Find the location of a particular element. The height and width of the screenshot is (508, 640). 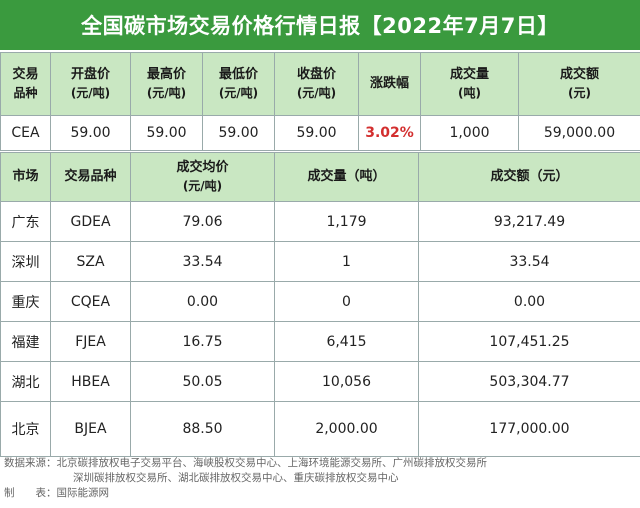

product-cell: SZA is located at coordinates (90, 261).